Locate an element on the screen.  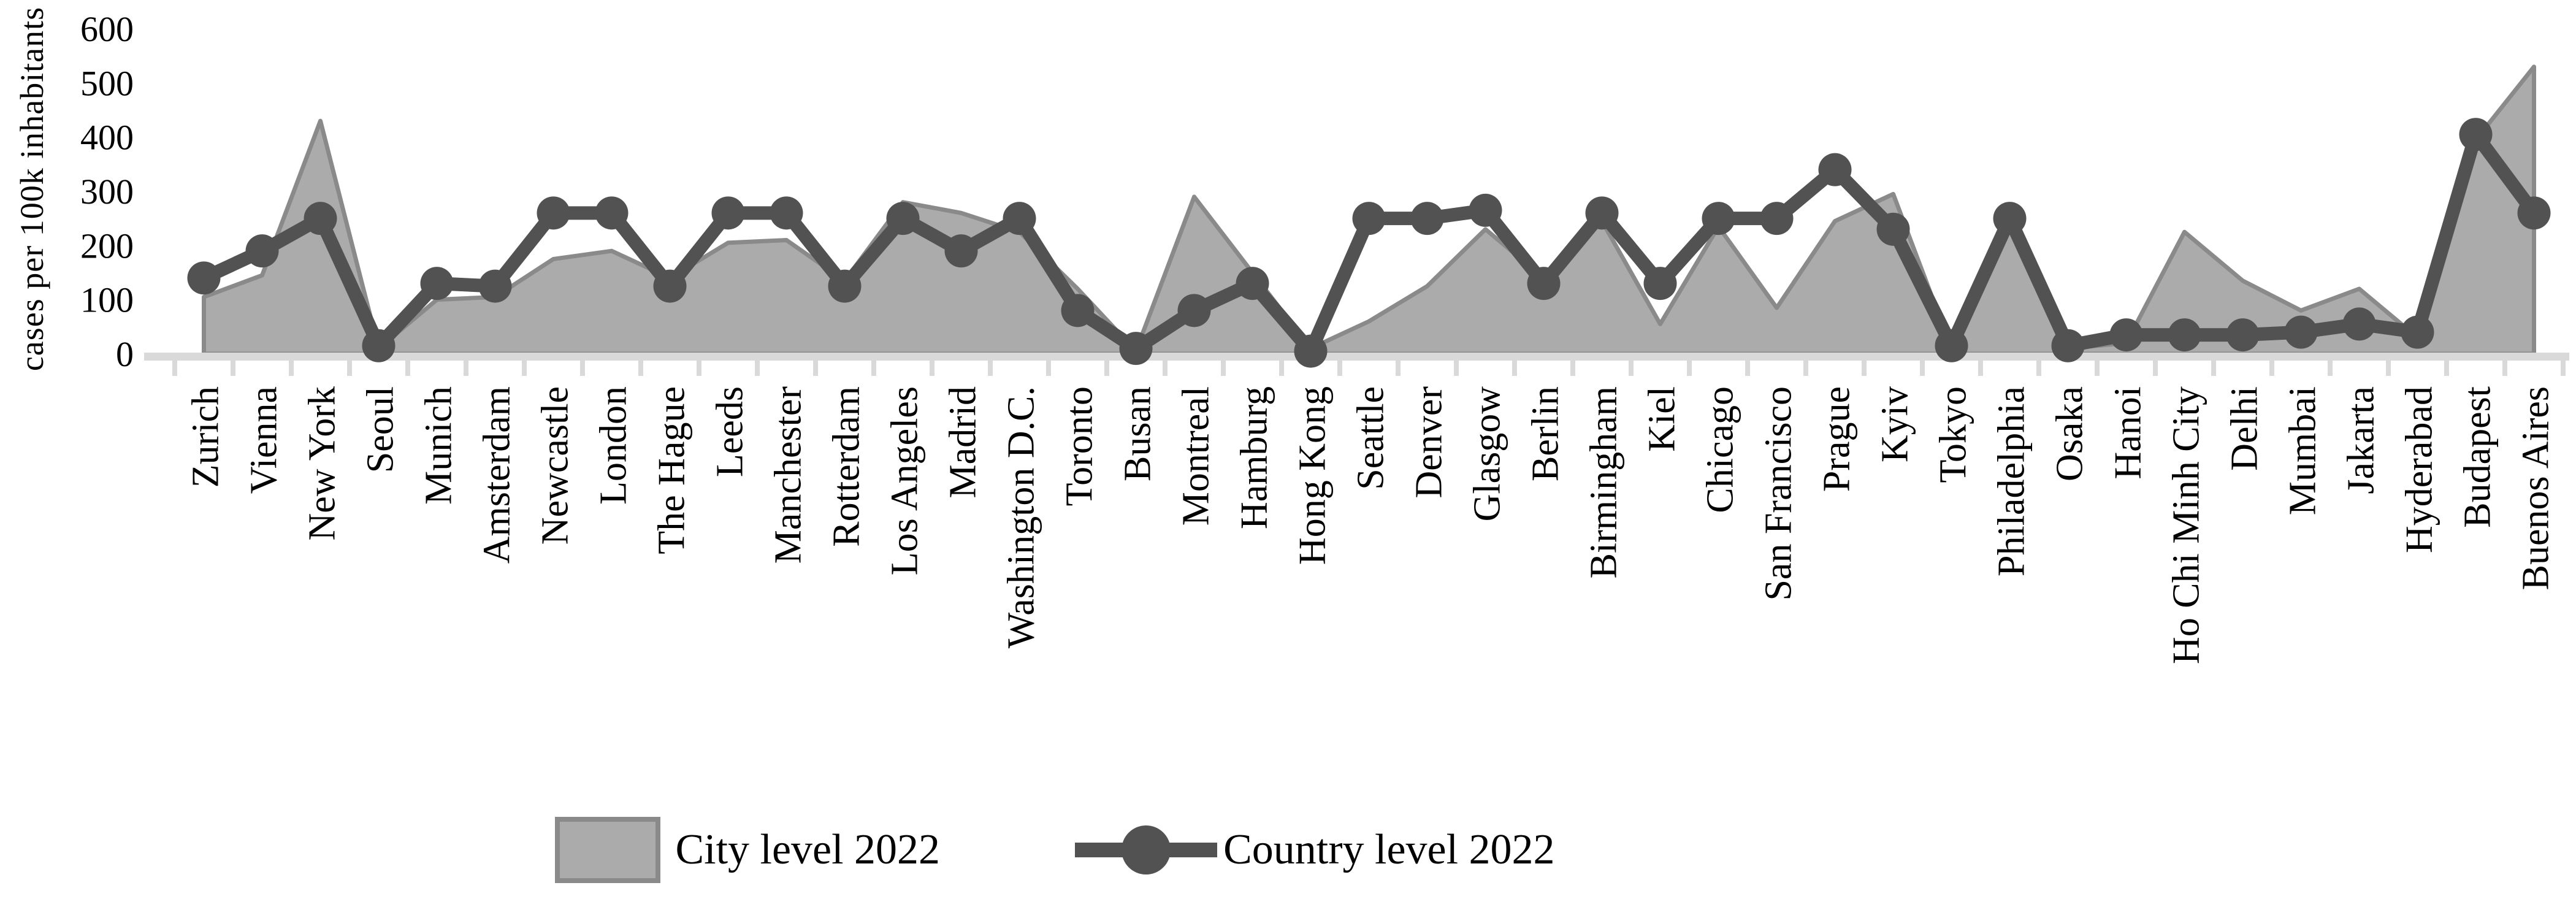
legend-country-label: Country level 2022 is located at coordinates (1389, 849).